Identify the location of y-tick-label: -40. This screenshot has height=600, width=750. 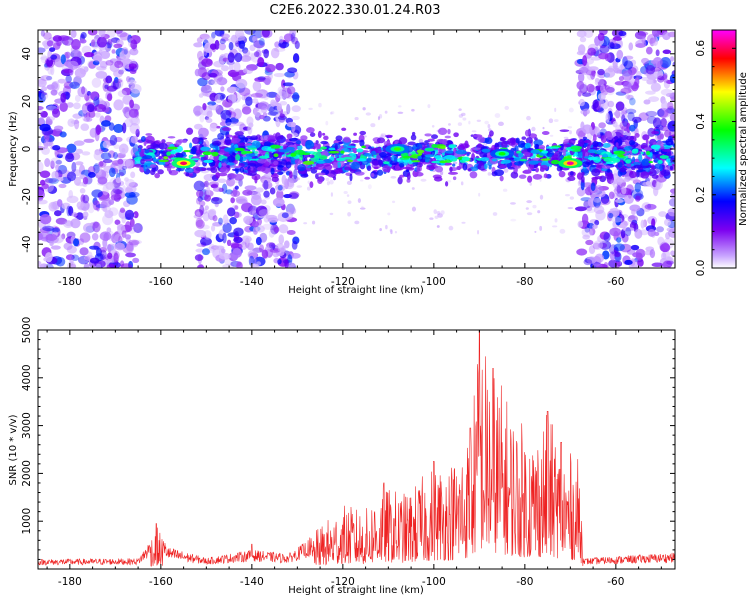
(27, 244).